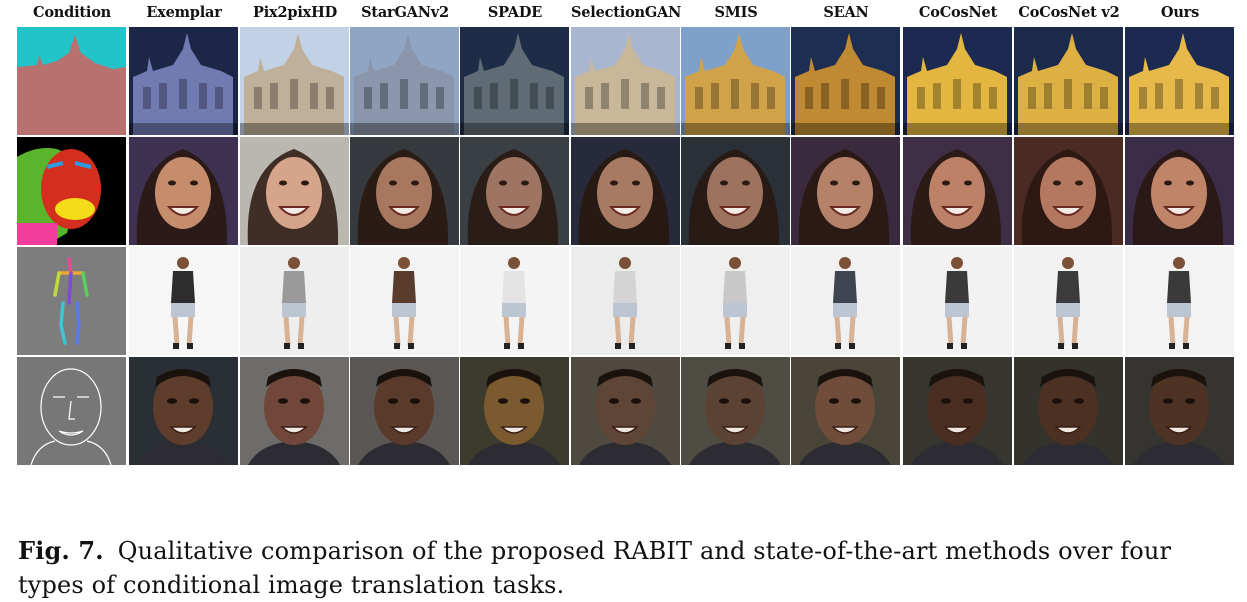  I want to click on column-header: SelectionGAN, so click(626, 12).